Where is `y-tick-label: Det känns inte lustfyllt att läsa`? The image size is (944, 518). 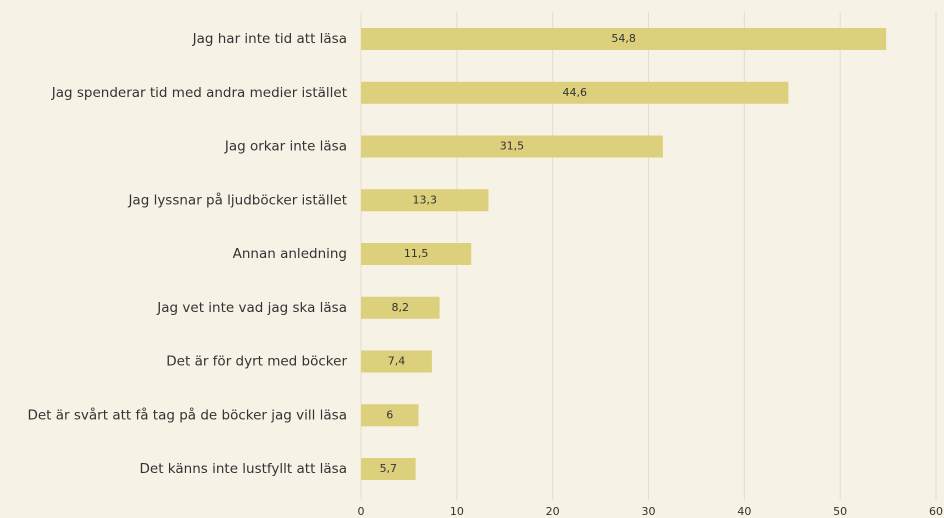
y-tick-label: Det känns inte lustfyllt att läsa is located at coordinates (243, 469).